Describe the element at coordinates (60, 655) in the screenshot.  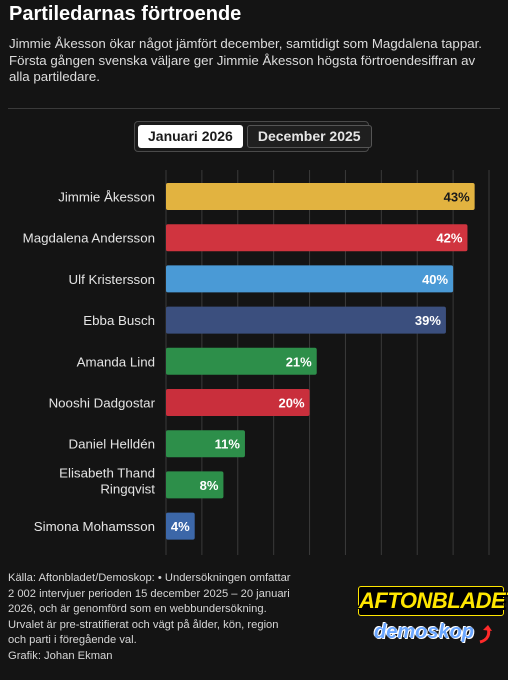
I see `graphic-credit: Grafik: Johan Ekman` at that location.